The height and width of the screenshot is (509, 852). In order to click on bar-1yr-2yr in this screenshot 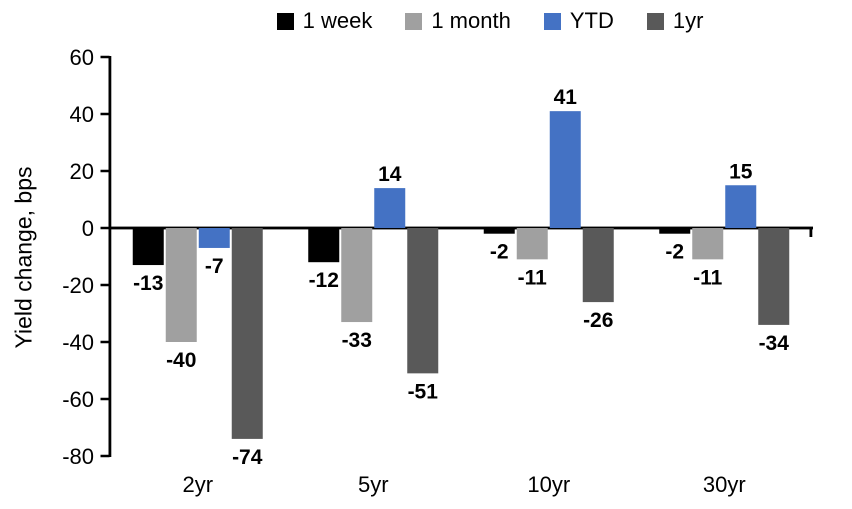, I will do `click(247, 333)`.